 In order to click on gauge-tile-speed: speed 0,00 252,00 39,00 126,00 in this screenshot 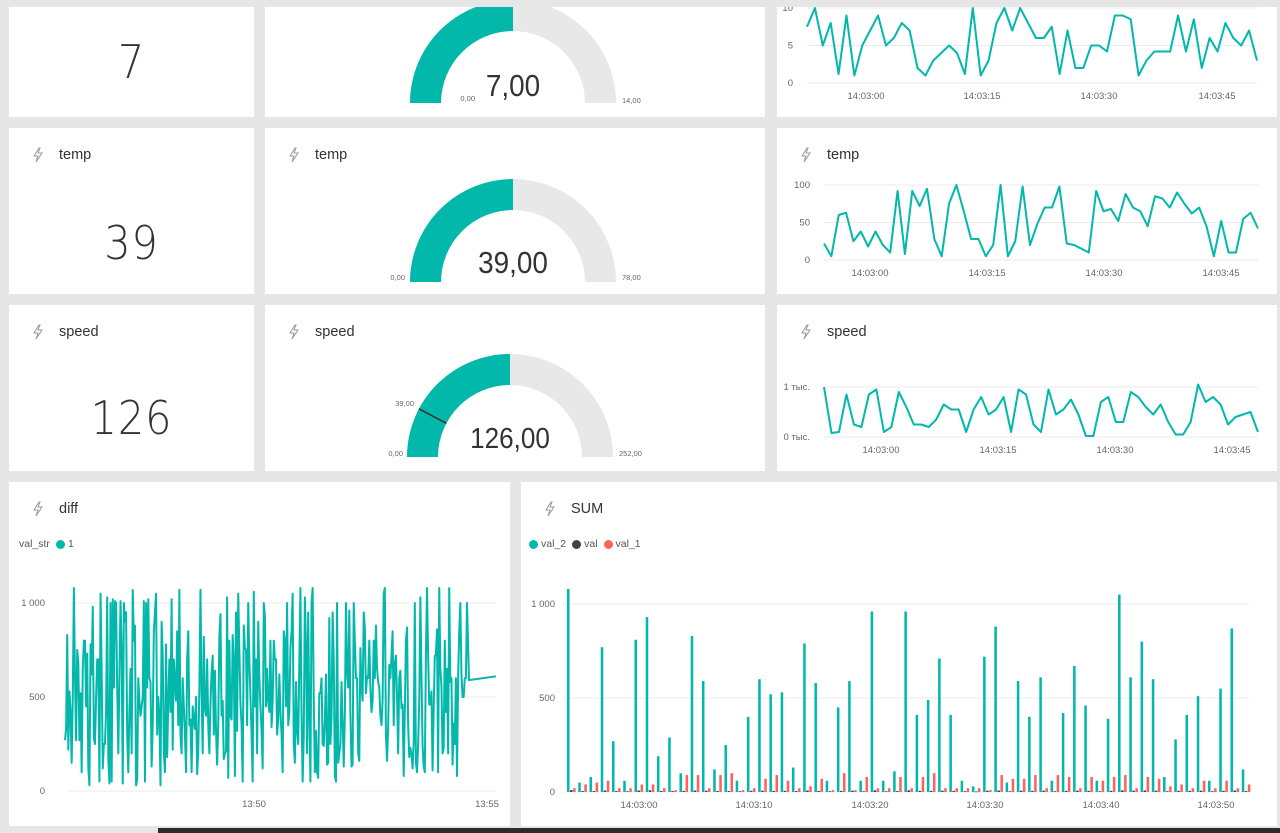, I will do `click(515, 388)`.